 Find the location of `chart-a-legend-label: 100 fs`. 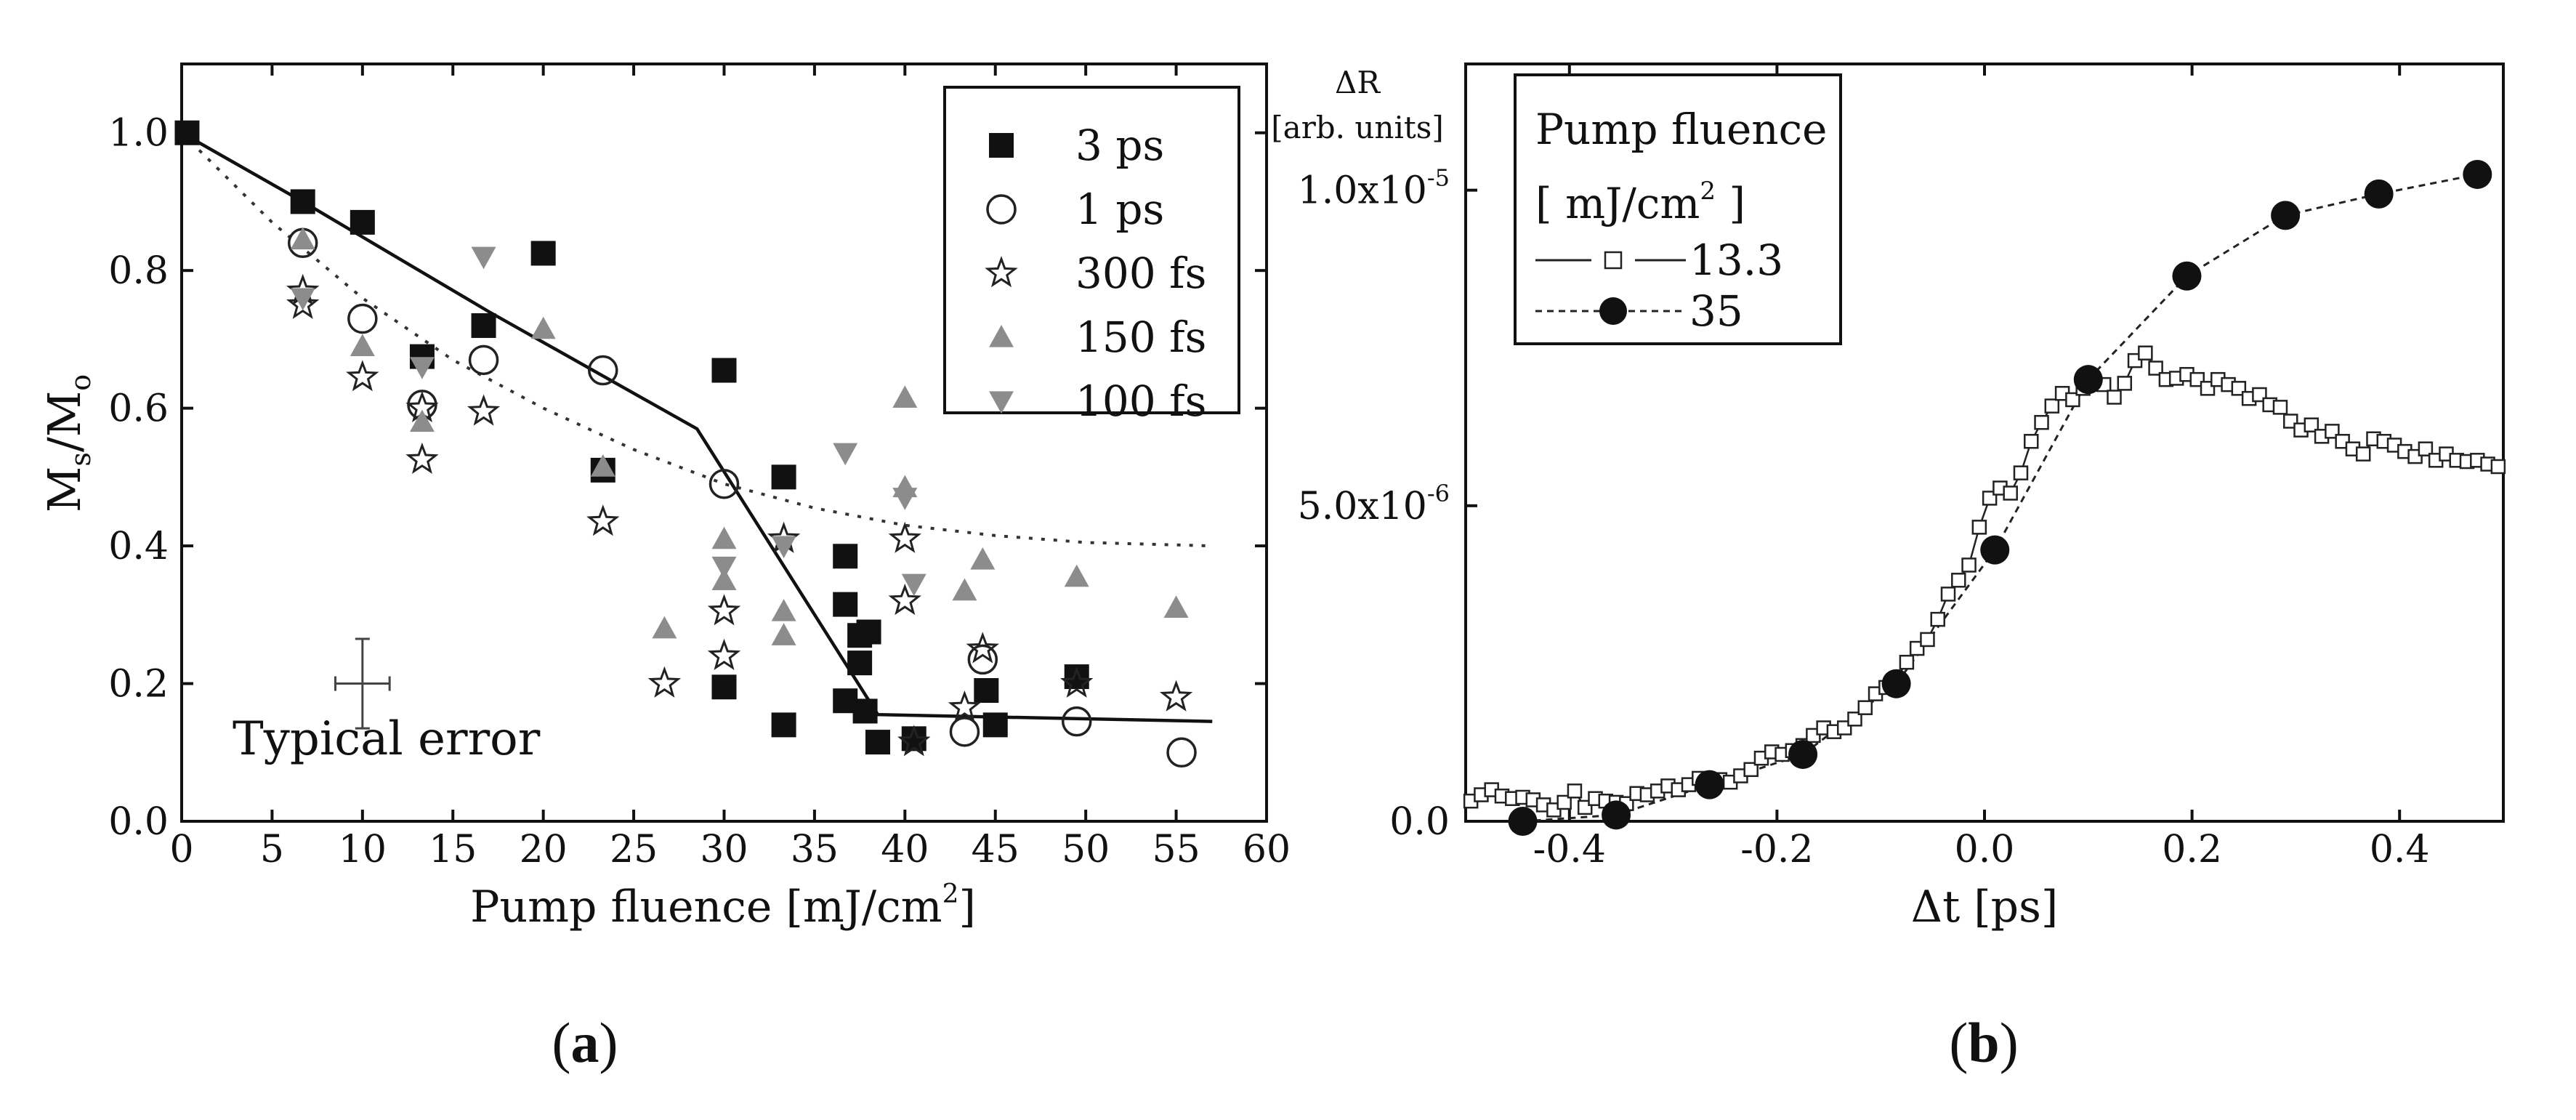

chart-a-legend-label: 100 fs is located at coordinates (1141, 401).